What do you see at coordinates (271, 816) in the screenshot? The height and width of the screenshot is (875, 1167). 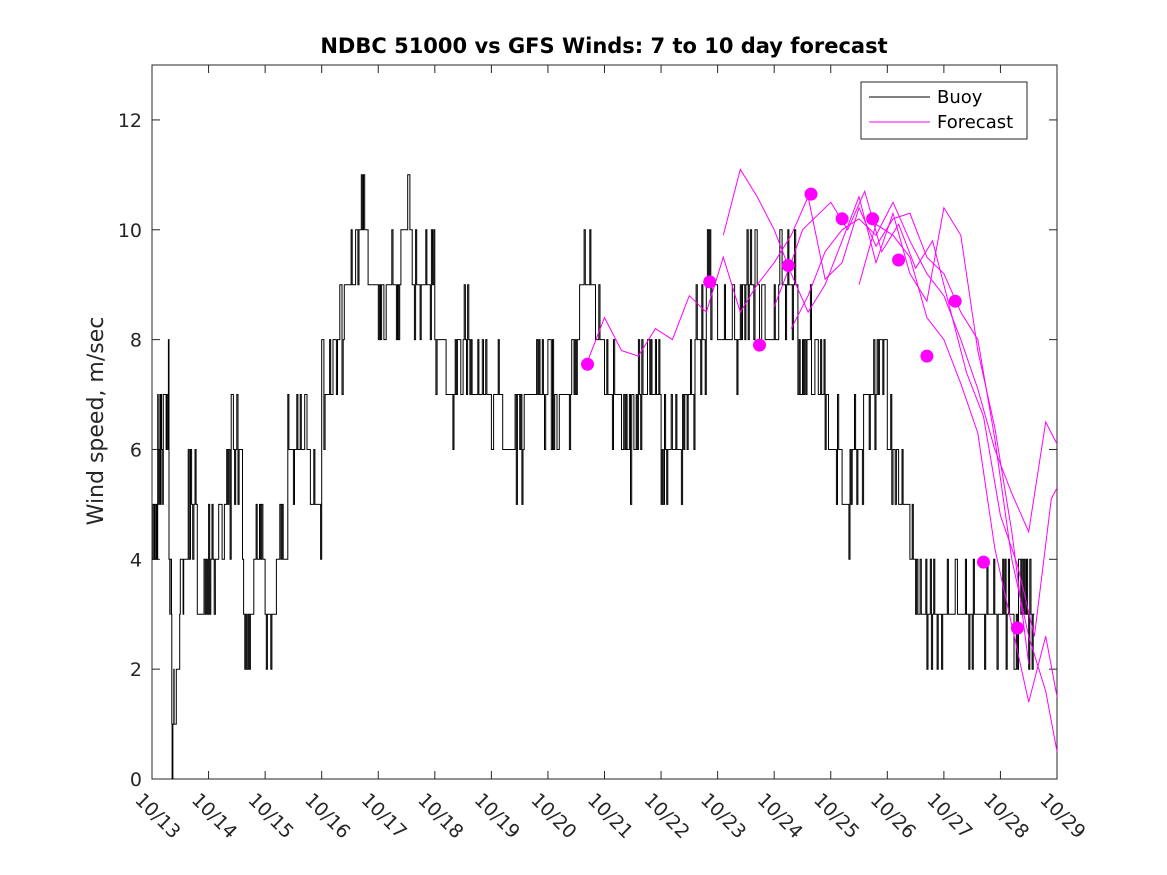 I see `x-tick-label: 10/15` at bounding box center [271, 816].